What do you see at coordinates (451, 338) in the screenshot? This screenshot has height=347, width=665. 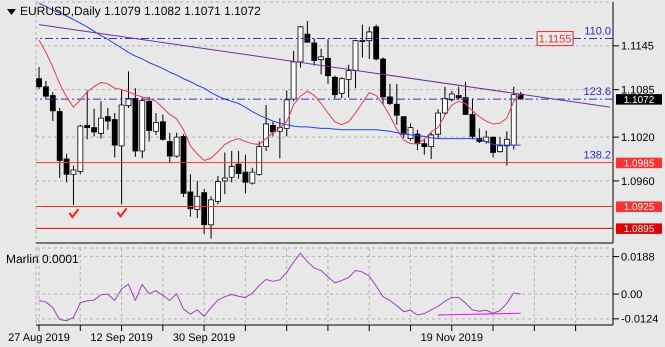 I see `x-tick-label: 19 Nov 2019` at bounding box center [451, 338].